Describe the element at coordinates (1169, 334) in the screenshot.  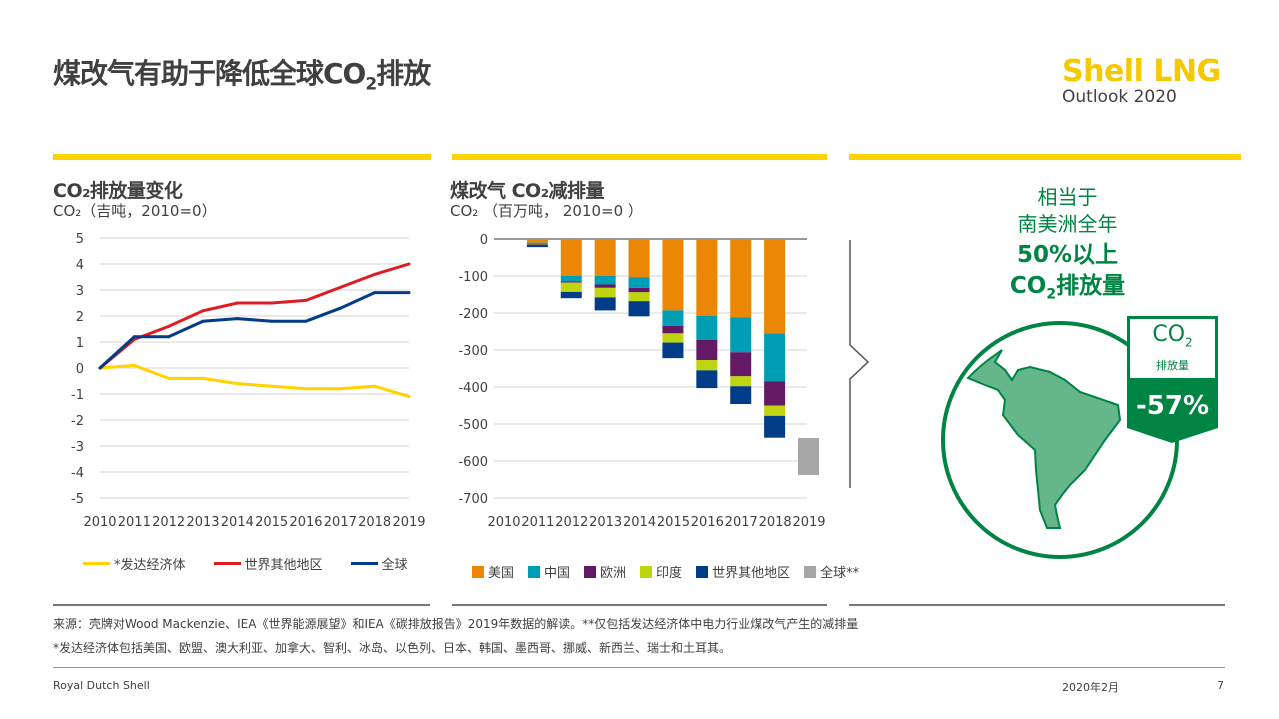
I see `badge-co: CO` at that location.